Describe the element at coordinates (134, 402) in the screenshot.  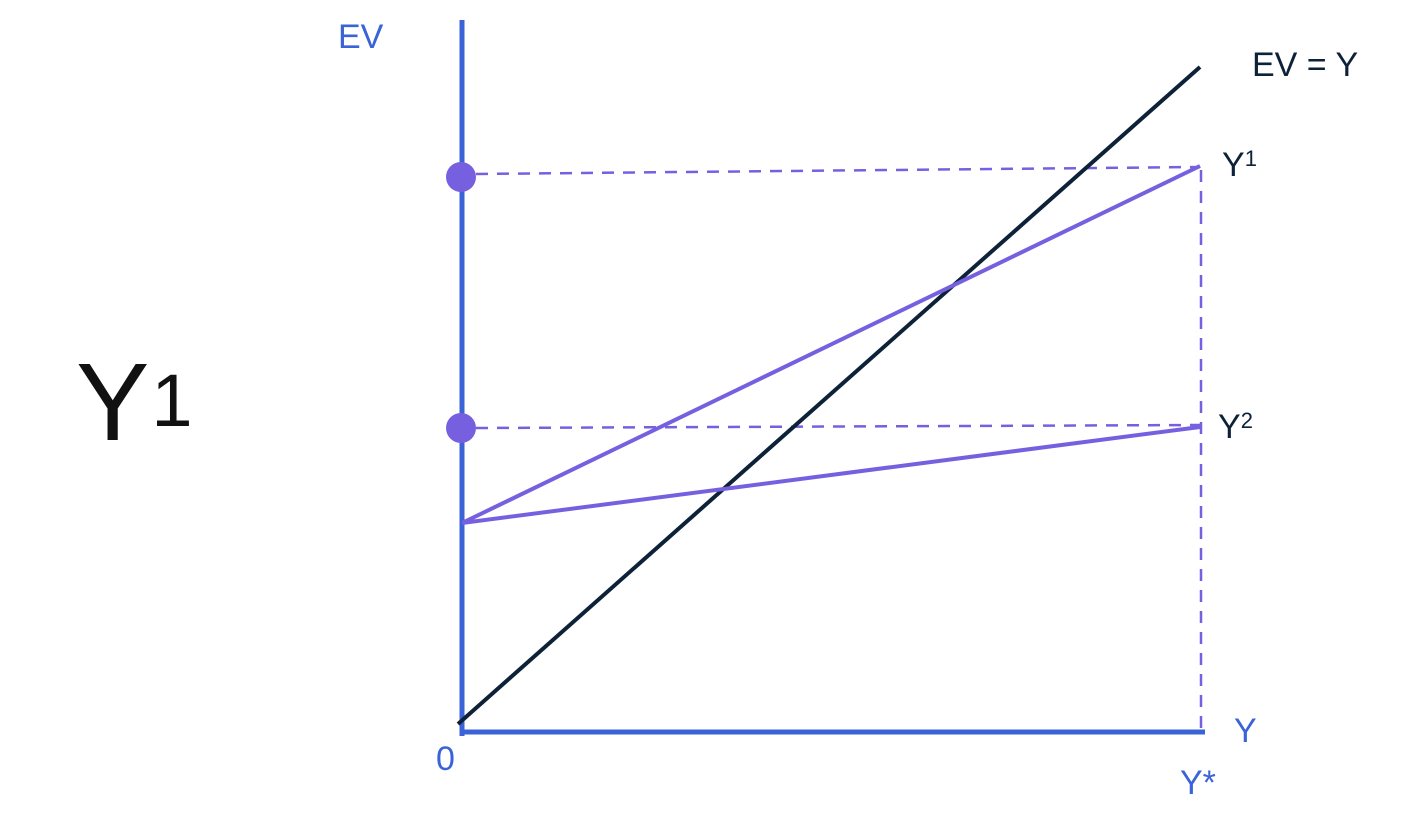
I see `slide-title: Y1` at that location.